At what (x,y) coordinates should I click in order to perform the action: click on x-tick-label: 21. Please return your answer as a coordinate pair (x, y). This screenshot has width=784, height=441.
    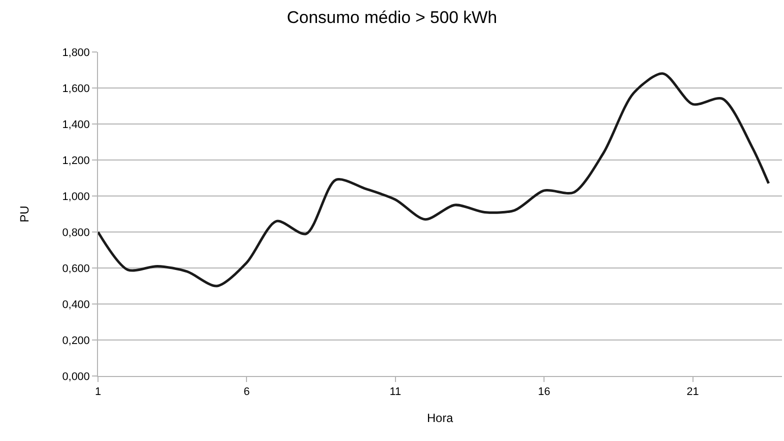
    Looking at the image, I should click on (692, 392).